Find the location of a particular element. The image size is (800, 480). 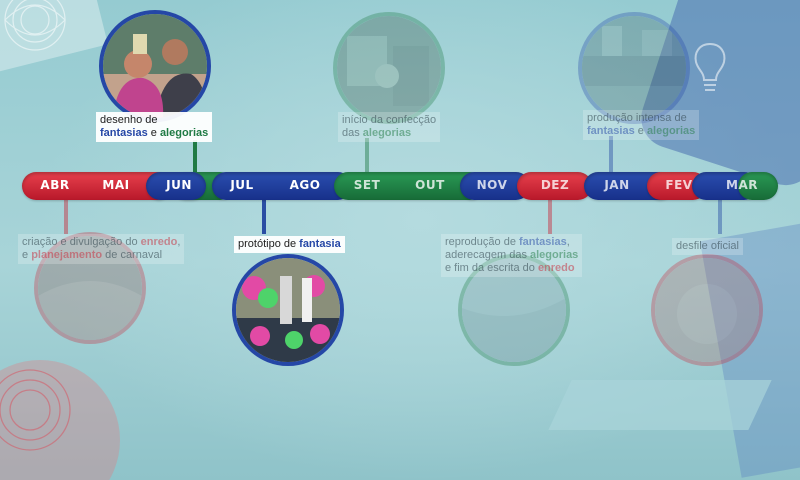

photo-prototipo is located at coordinates (288, 310).